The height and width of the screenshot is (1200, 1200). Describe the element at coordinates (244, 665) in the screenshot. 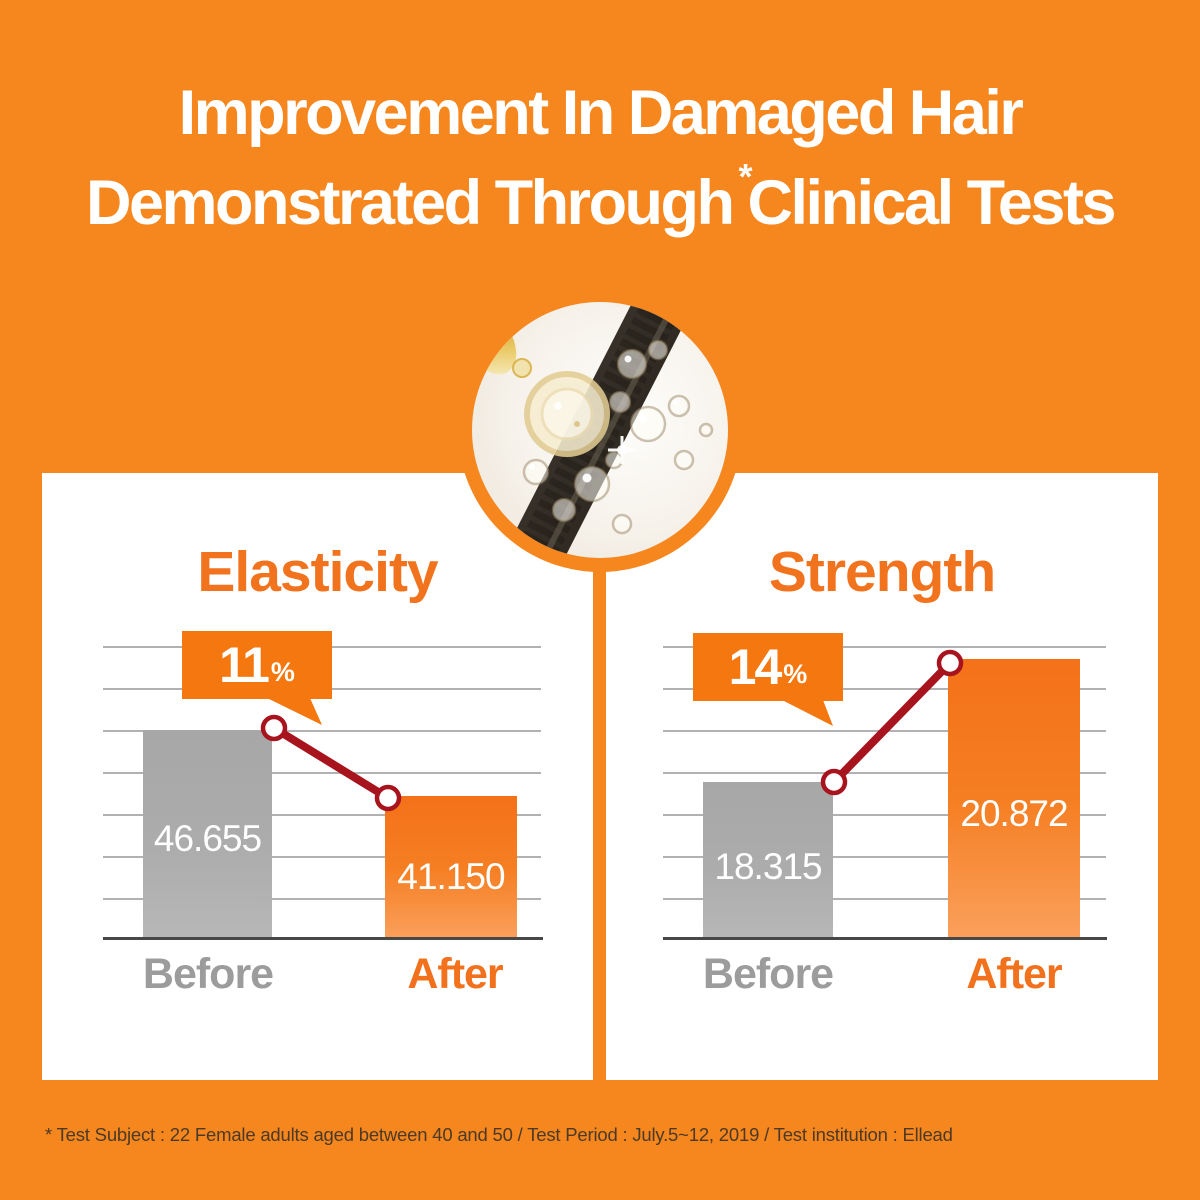

I see `elasticity-improvement-value: 11` at that location.